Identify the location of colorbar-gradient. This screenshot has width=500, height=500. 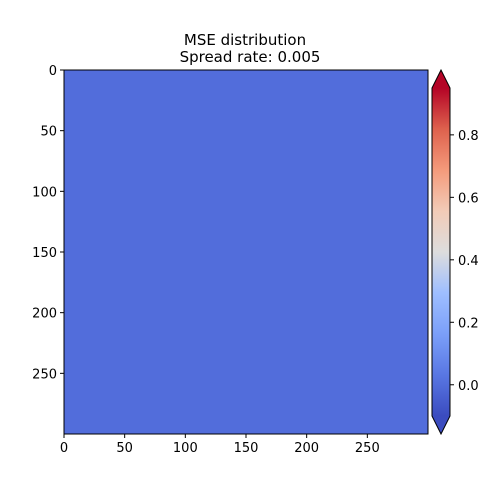
(441, 252).